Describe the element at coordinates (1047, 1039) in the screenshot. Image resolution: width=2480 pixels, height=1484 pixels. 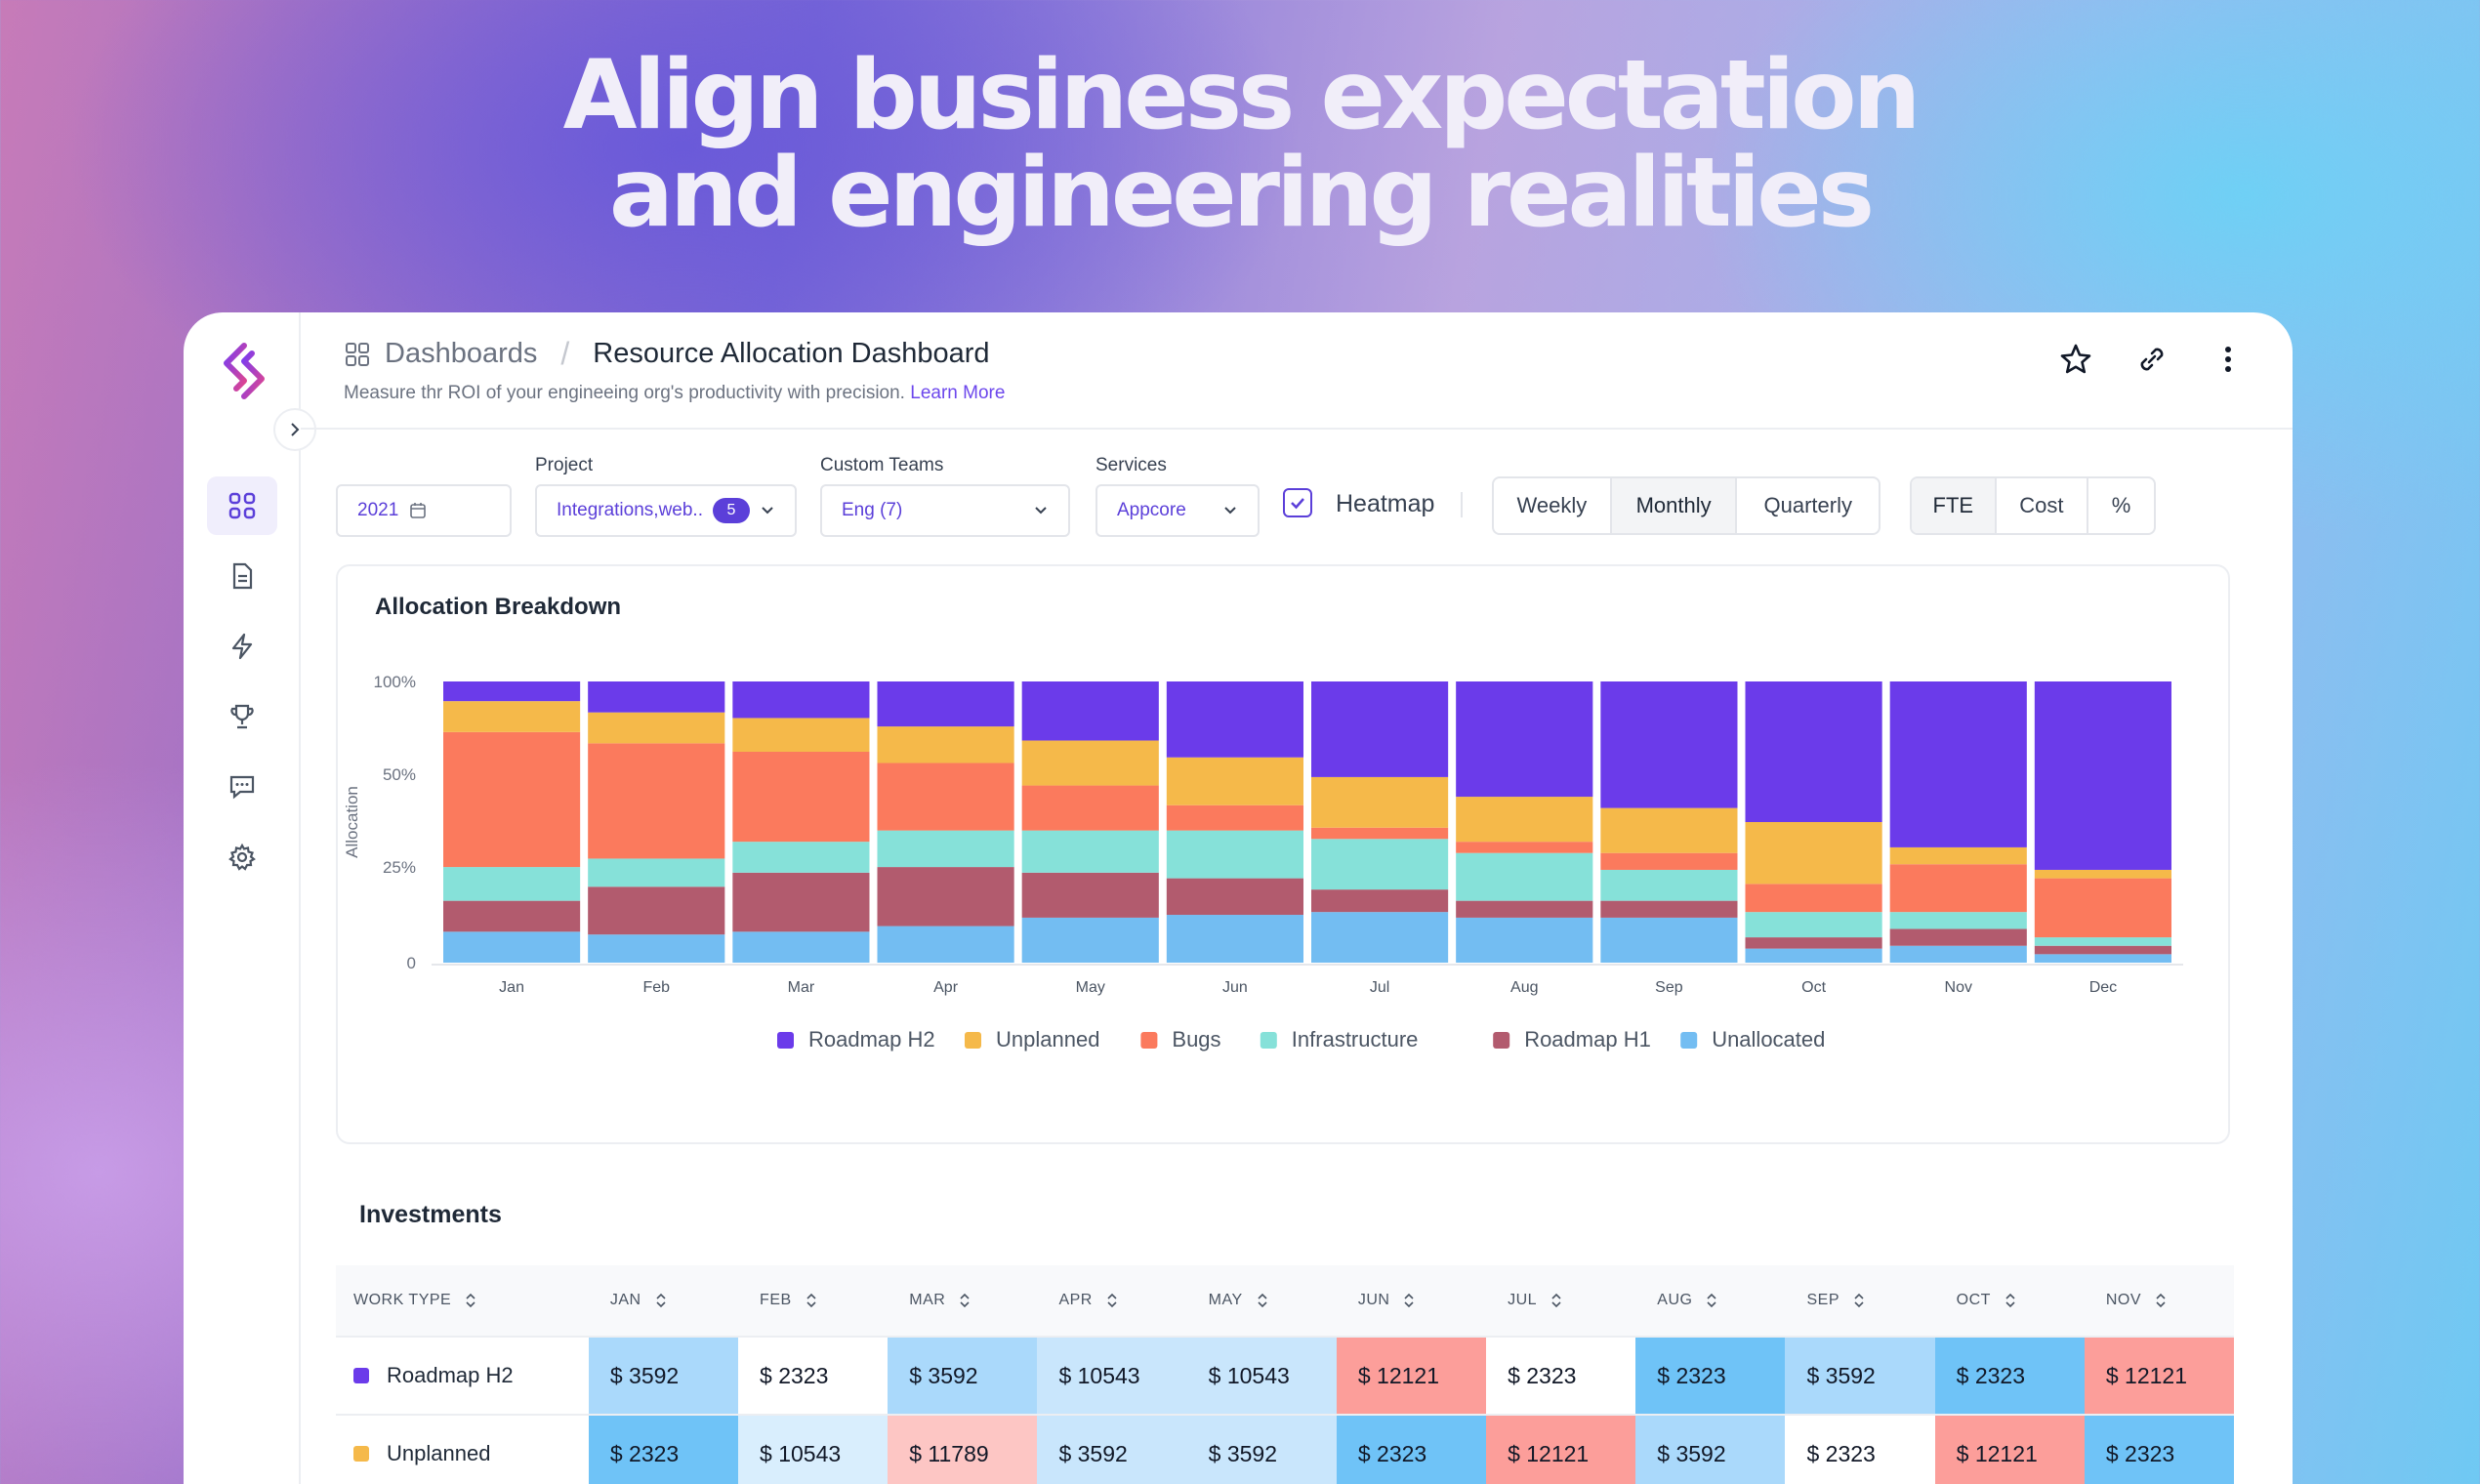
I see `legend-label: Unplanned` at that location.